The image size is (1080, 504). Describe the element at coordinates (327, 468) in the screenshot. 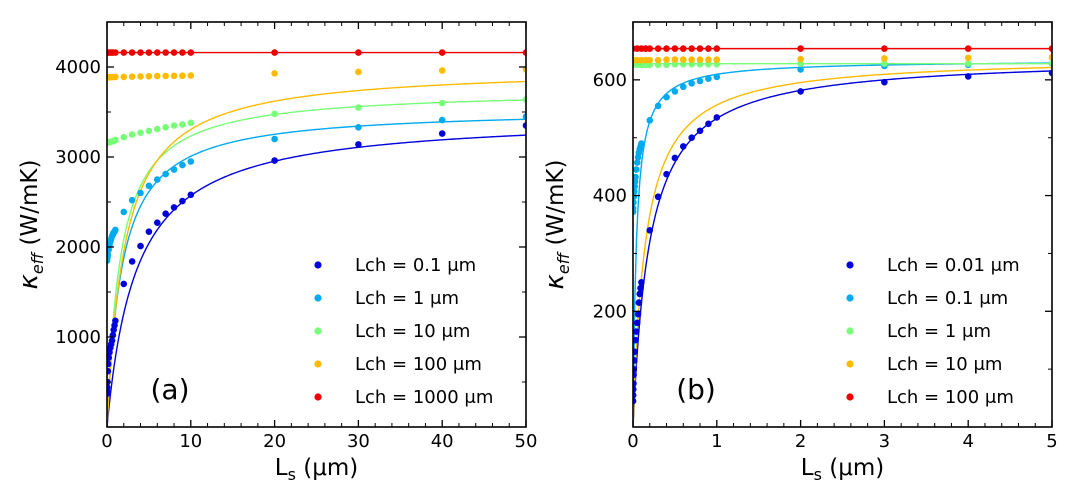

I see `x-axis-label-unit: (μm)` at that location.